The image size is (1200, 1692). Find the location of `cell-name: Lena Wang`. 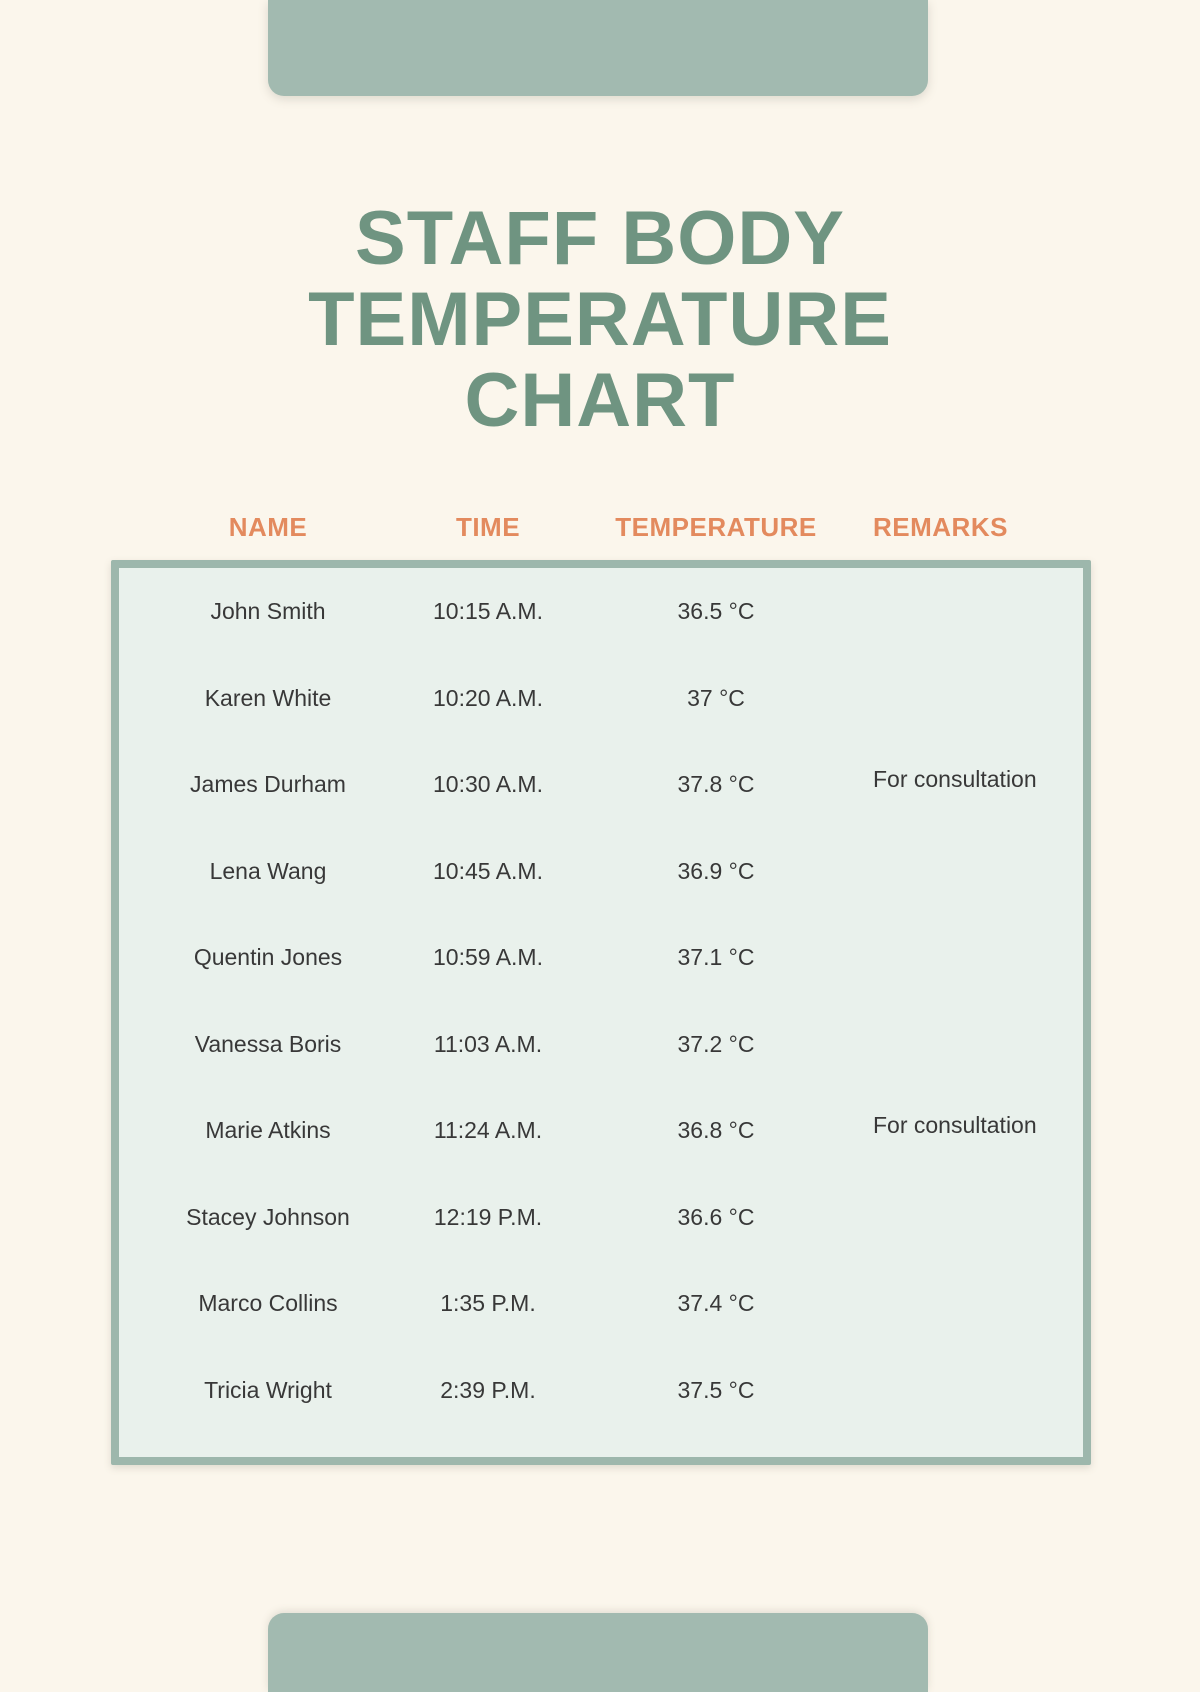

cell-name: Lena Wang is located at coordinates (268, 870).